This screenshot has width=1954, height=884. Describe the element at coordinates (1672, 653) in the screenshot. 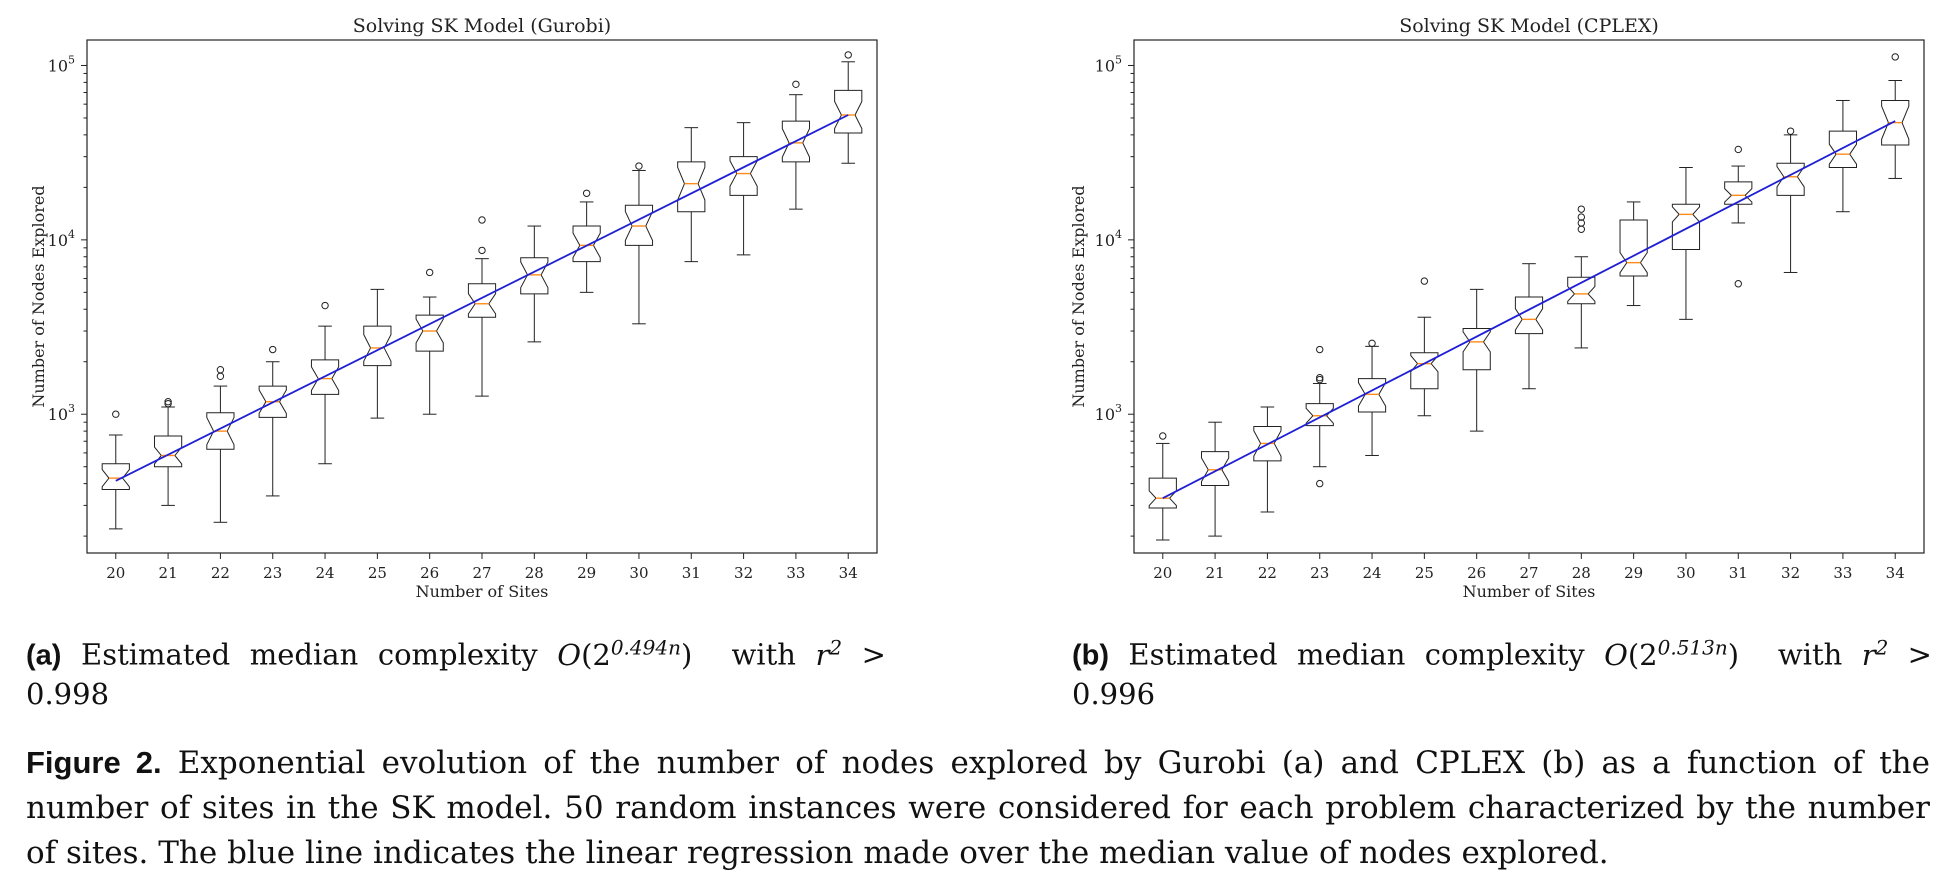

I see `subcaption-b-formula: O(20.513n)` at that location.